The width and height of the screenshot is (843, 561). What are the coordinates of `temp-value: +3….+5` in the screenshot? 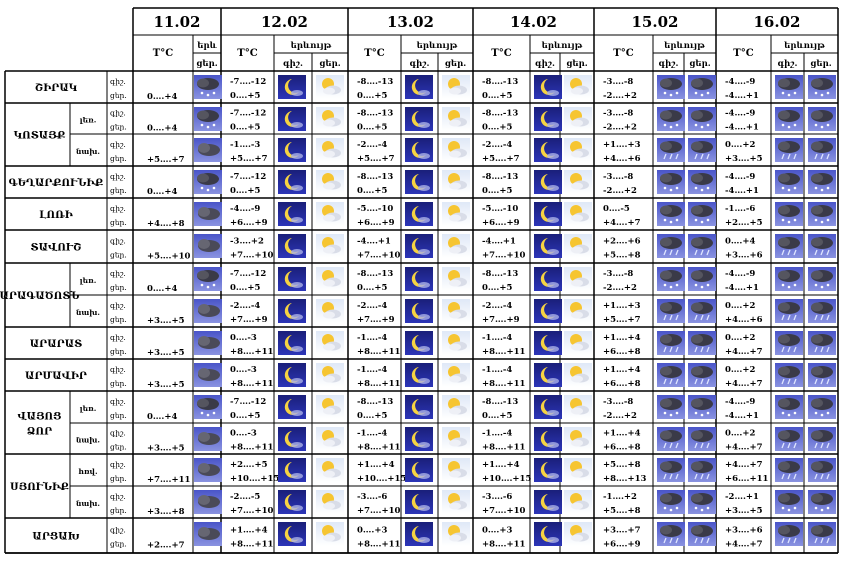 It's located at (166, 321).